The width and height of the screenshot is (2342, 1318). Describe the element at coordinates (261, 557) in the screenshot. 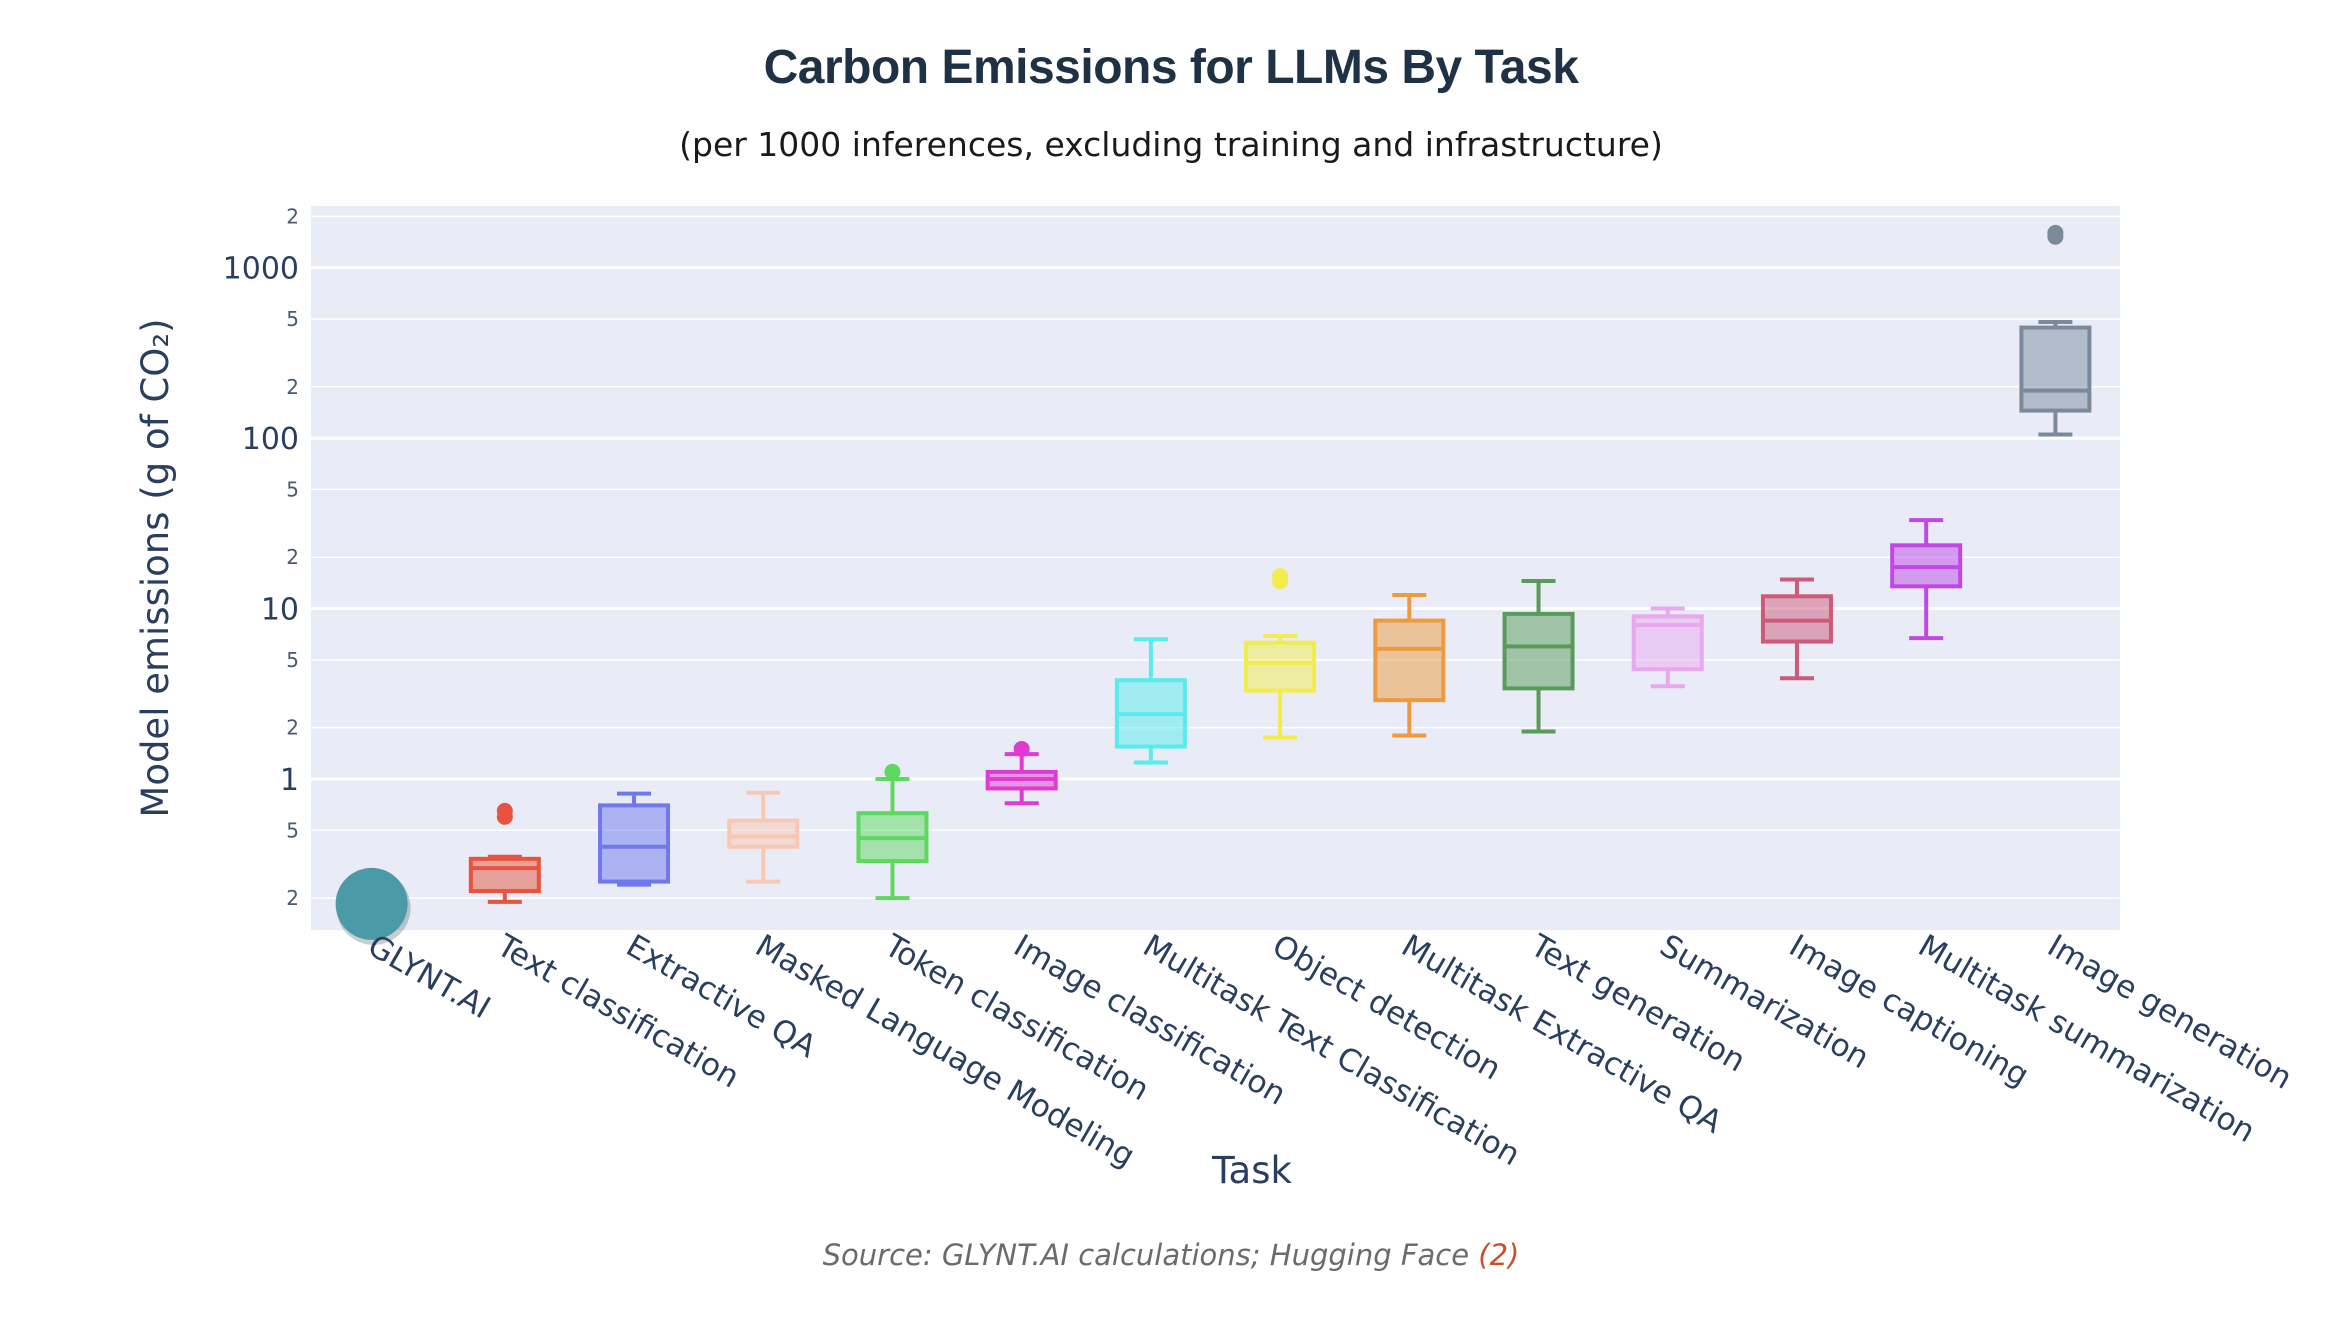

I see `y-axis-ticks: 1 10 100 1000 2 5 2 5 2 5 2 5 2` at that location.